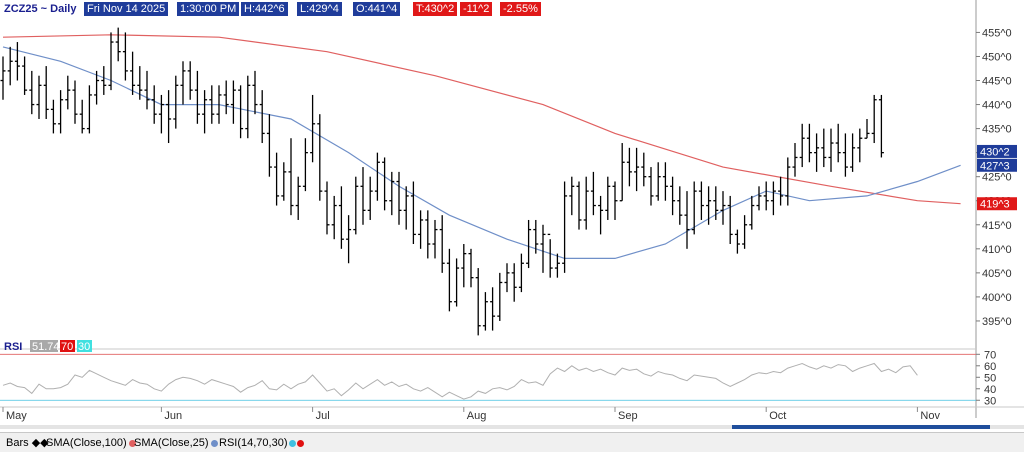 The width and height of the screenshot is (1024, 452). I want to click on price-tick-label: 415^0, so click(997, 226).